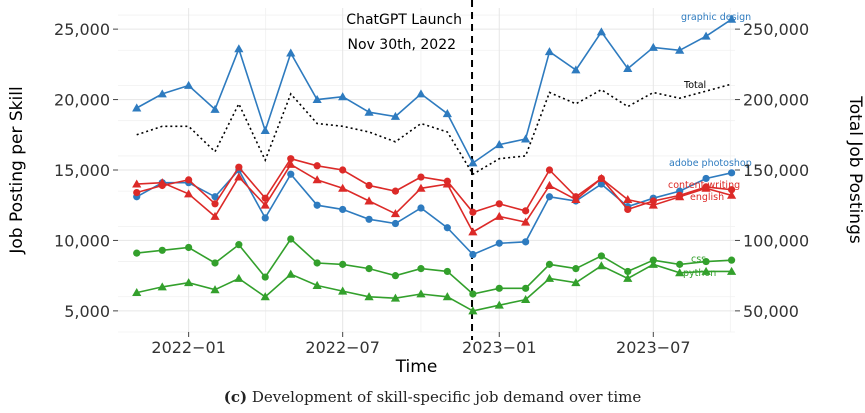 The image size is (865, 413). What do you see at coordinates (776, 170) in the screenshot?
I see `y-right-tick-label: 150,000` at bounding box center [776, 170].